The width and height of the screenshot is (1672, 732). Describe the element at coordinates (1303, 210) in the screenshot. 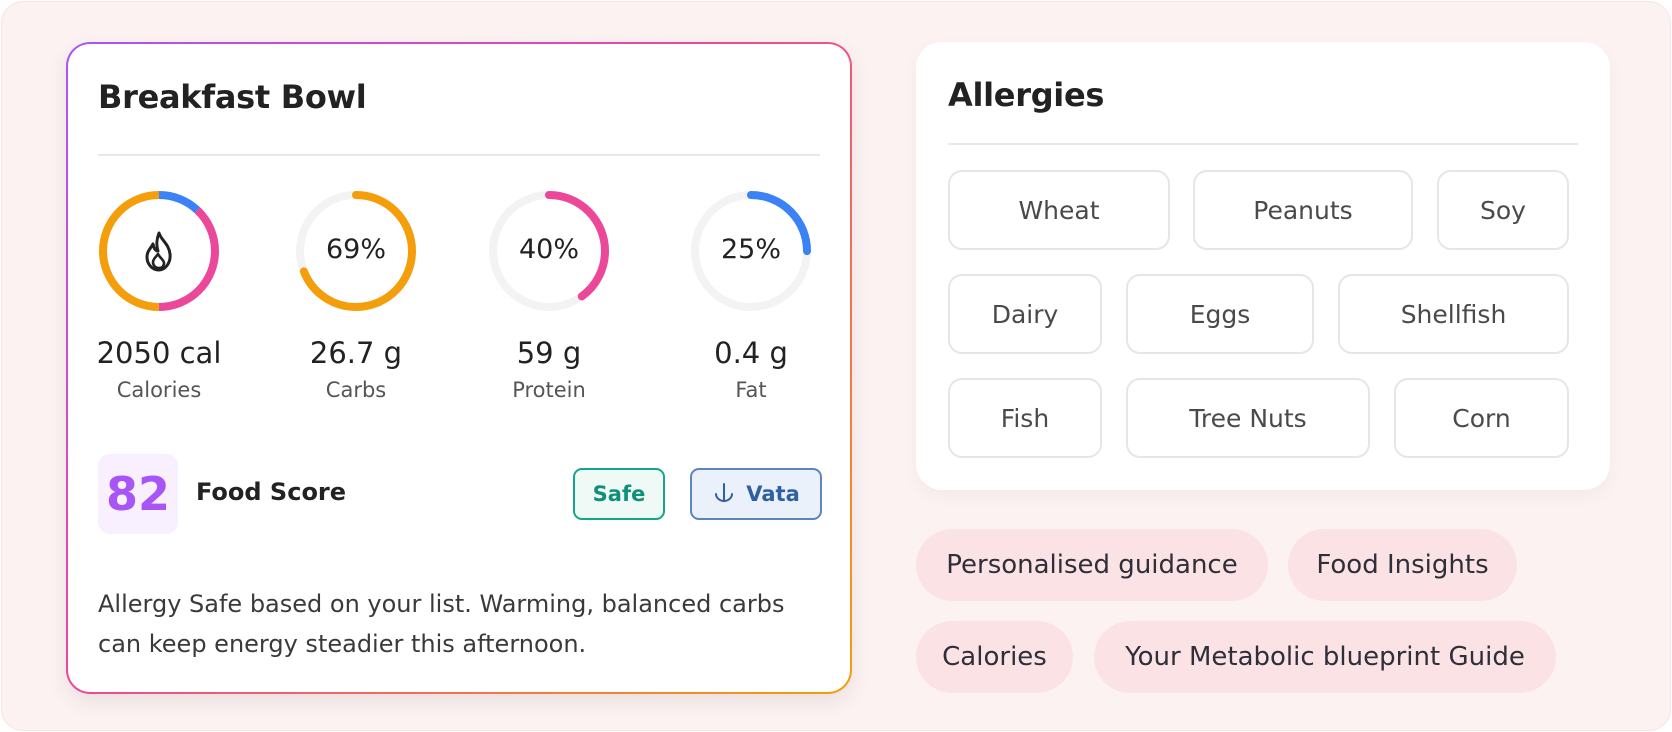

I see `allergy-chip-peanuts: Peanuts` at that location.